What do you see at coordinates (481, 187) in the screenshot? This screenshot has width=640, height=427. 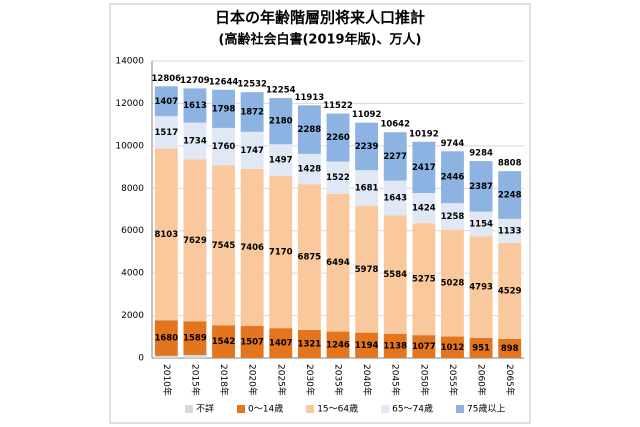 I see `value-label: 2387` at bounding box center [481, 187].